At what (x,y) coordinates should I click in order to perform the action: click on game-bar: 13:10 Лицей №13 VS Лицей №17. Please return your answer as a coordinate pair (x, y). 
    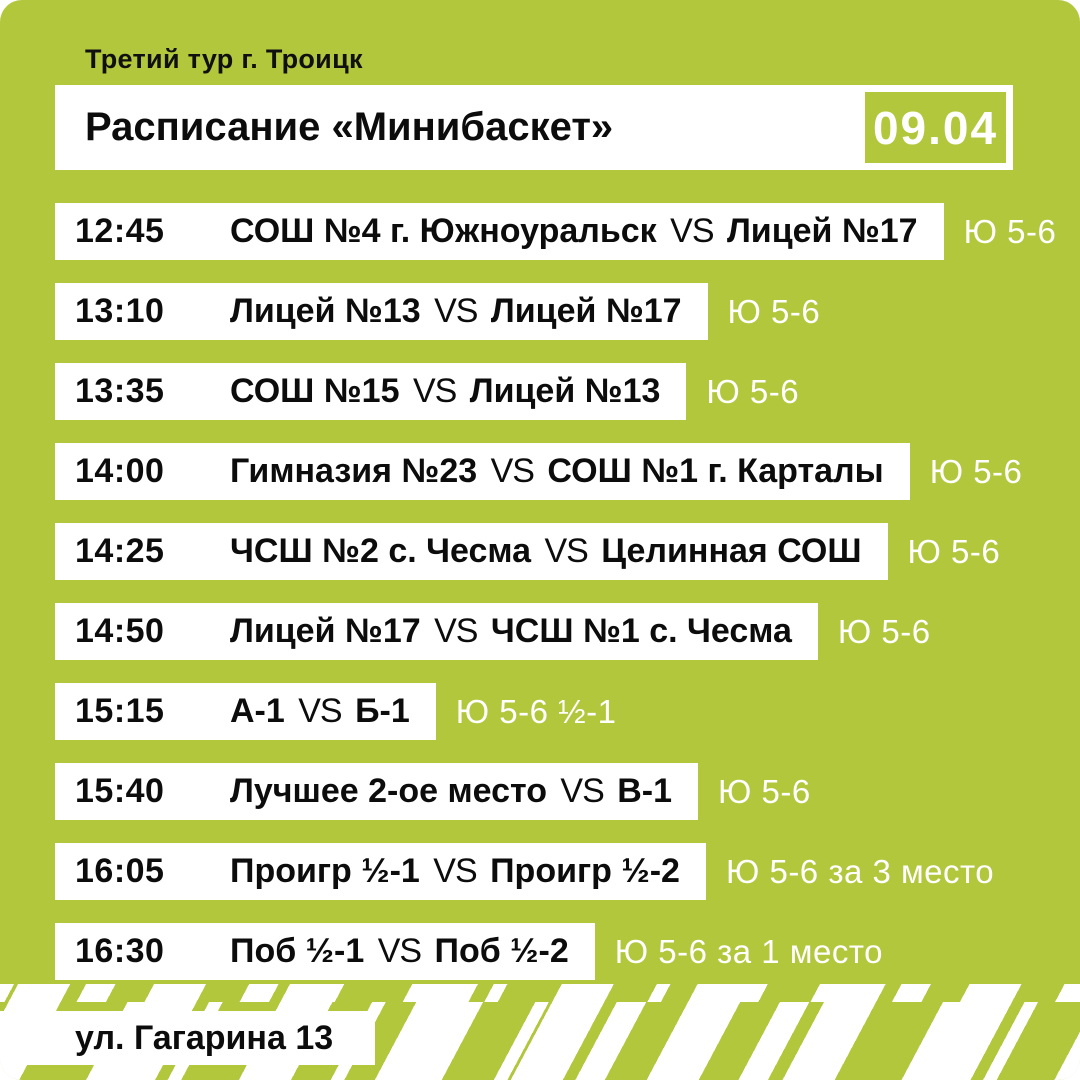
    Looking at the image, I should click on (381, 311).